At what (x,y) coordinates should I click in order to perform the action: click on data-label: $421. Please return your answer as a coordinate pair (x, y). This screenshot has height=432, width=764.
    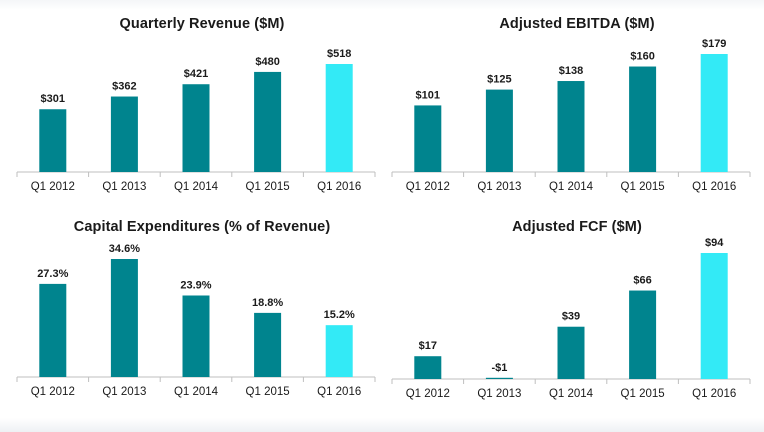
    Looking at the image, I should click on (196, 74).